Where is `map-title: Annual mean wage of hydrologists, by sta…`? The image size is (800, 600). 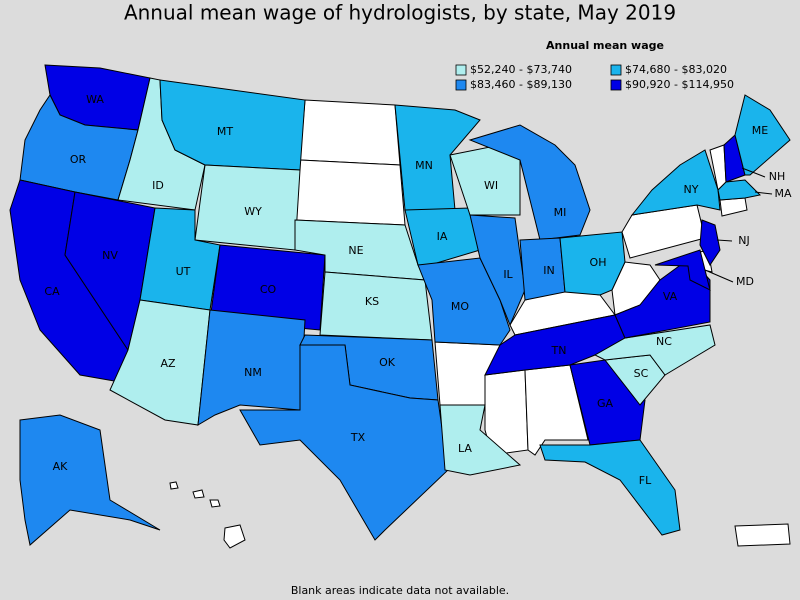 map-title: Annual mean wage of hydrologists, by sta… is located at coordinates (400, 13).